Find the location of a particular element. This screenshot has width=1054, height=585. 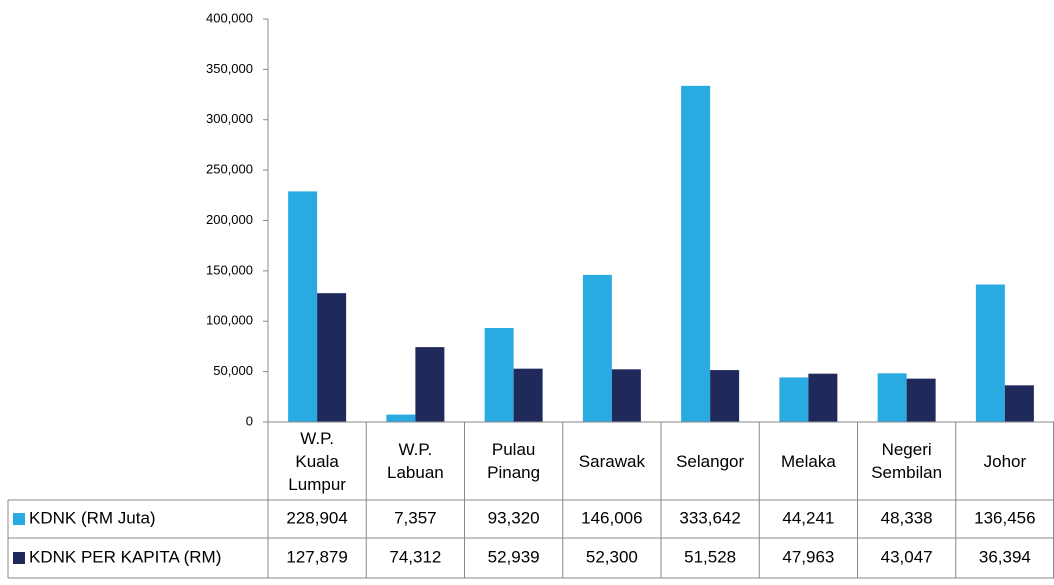

category-text: Selangor is located at coordinates (710, 461).